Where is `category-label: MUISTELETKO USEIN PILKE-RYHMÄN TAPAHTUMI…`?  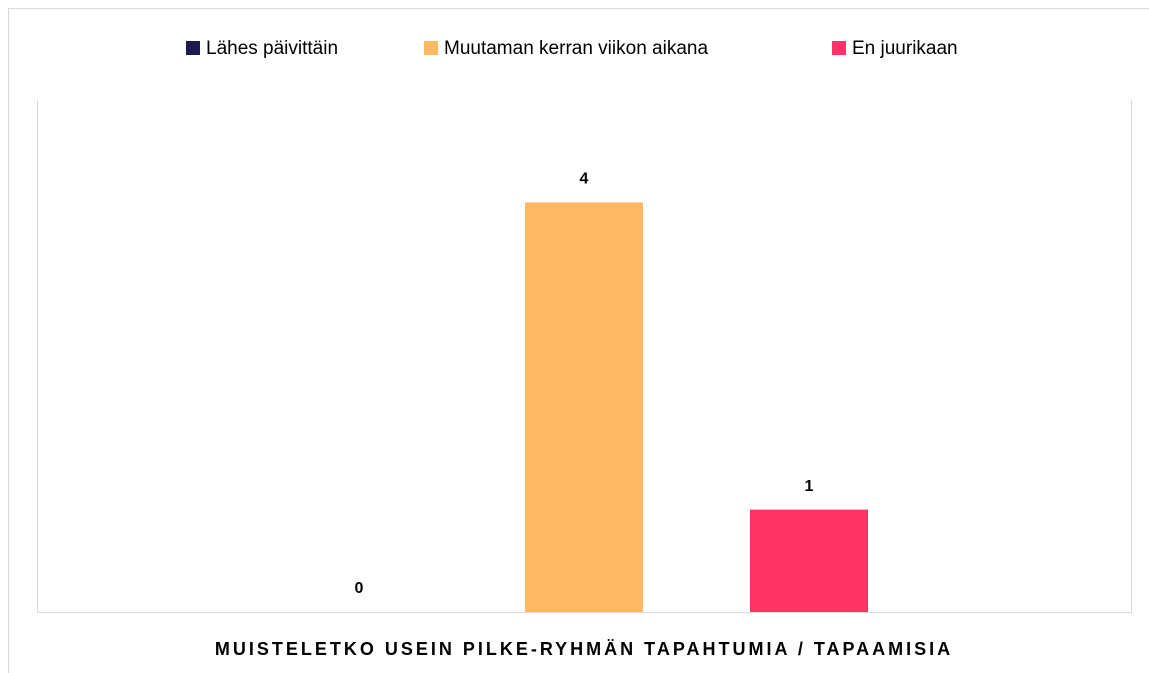
category-label: MUISTELETKO USEIN PILKE-RYHMÄN TAPAHTUMI… is located at coordinates (584, 649).